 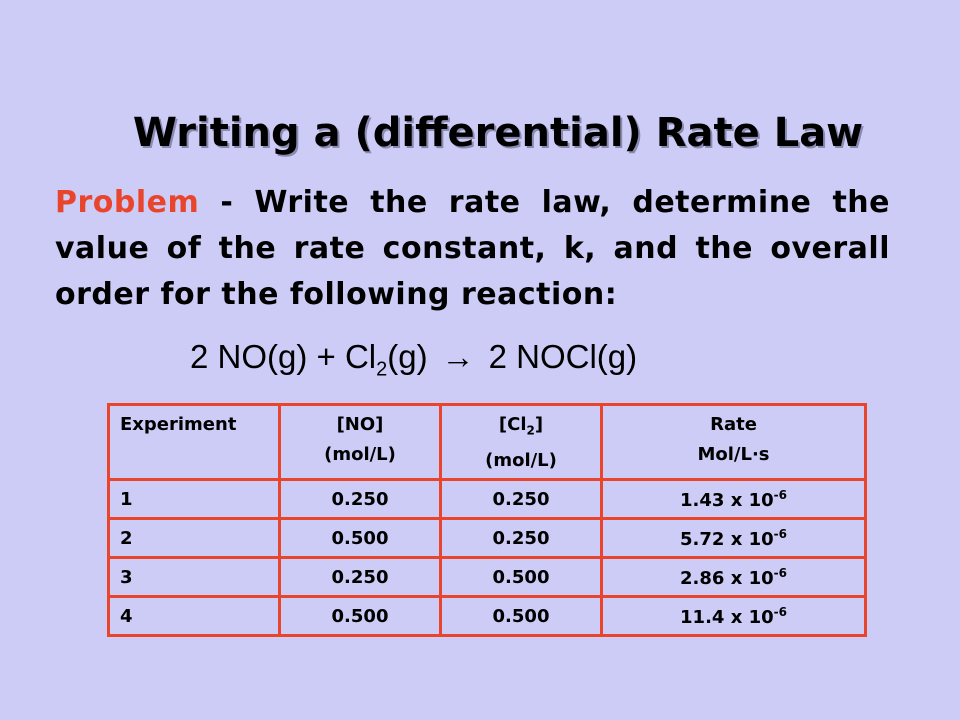 I want to click on table-cell: 1.43 x 10-6, so click(x=733, y=499).